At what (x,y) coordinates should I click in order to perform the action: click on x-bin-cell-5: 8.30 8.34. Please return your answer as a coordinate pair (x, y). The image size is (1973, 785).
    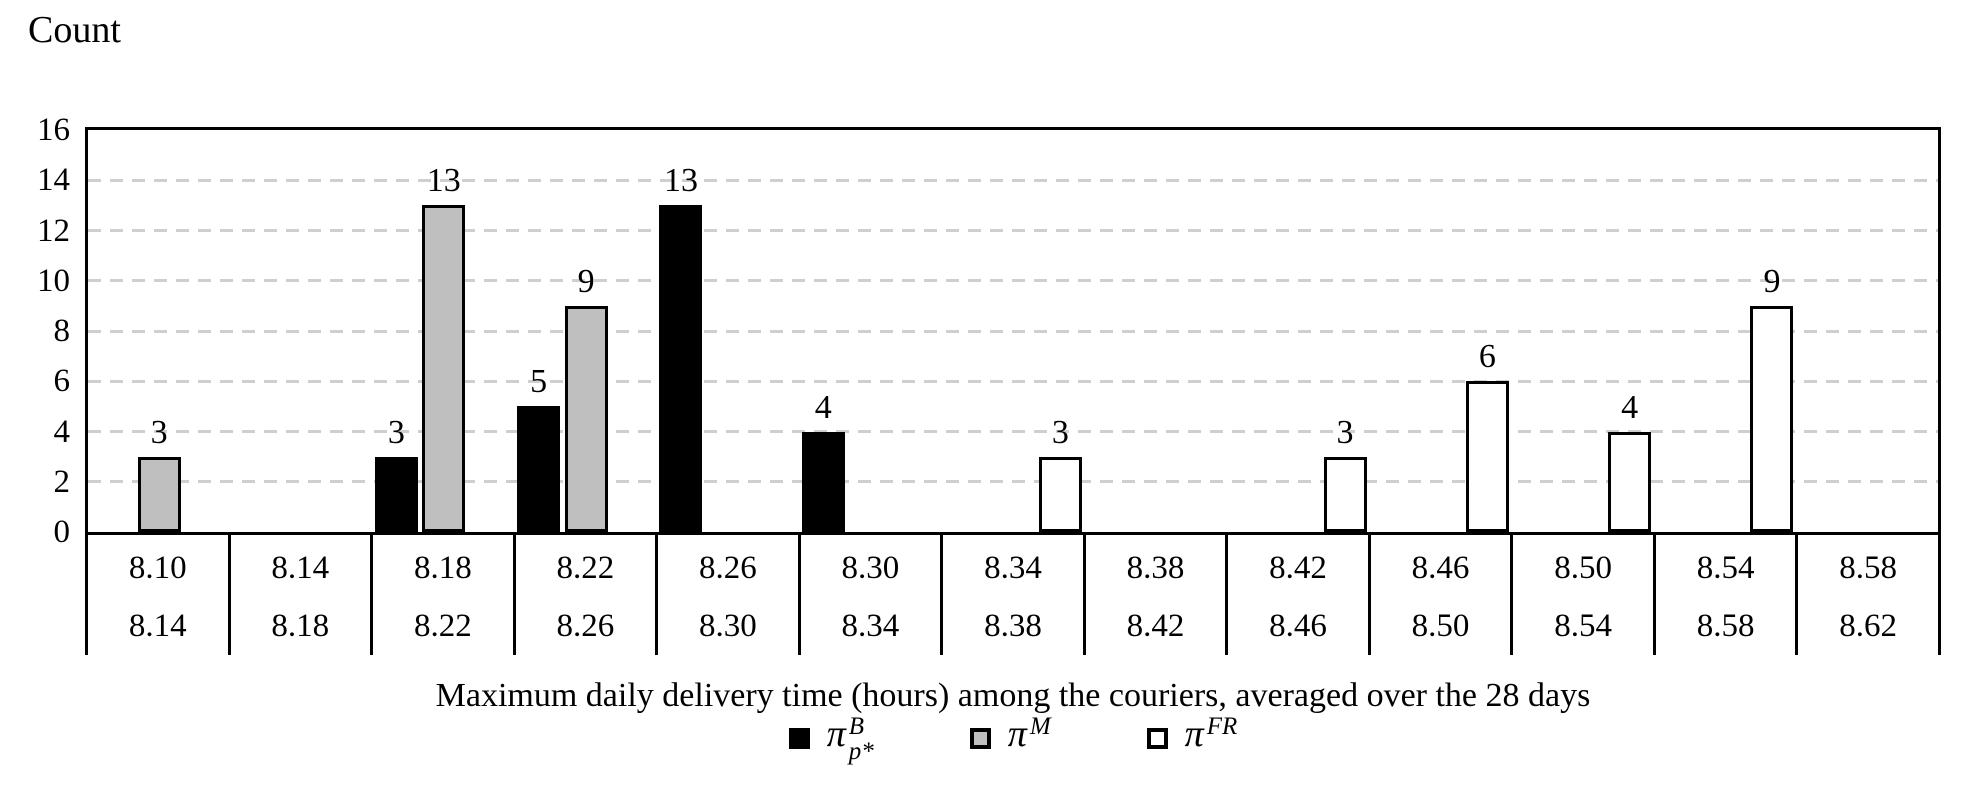
    Looking at the image, I should click on (872, 595).